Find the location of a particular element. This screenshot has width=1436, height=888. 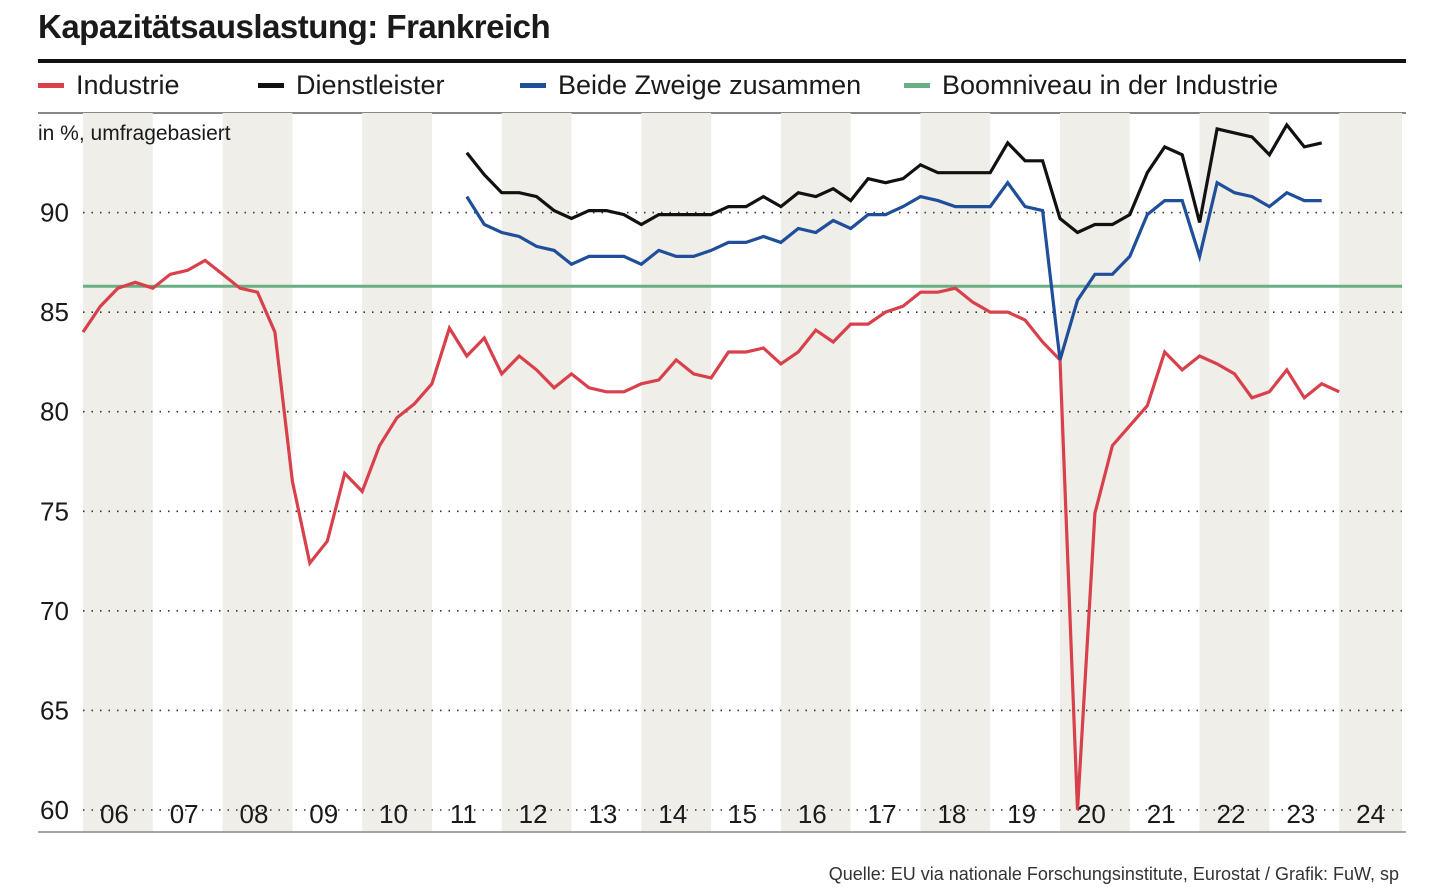

legend-label-dienstleister: Dienstleister is located at coordinates (370, 85).